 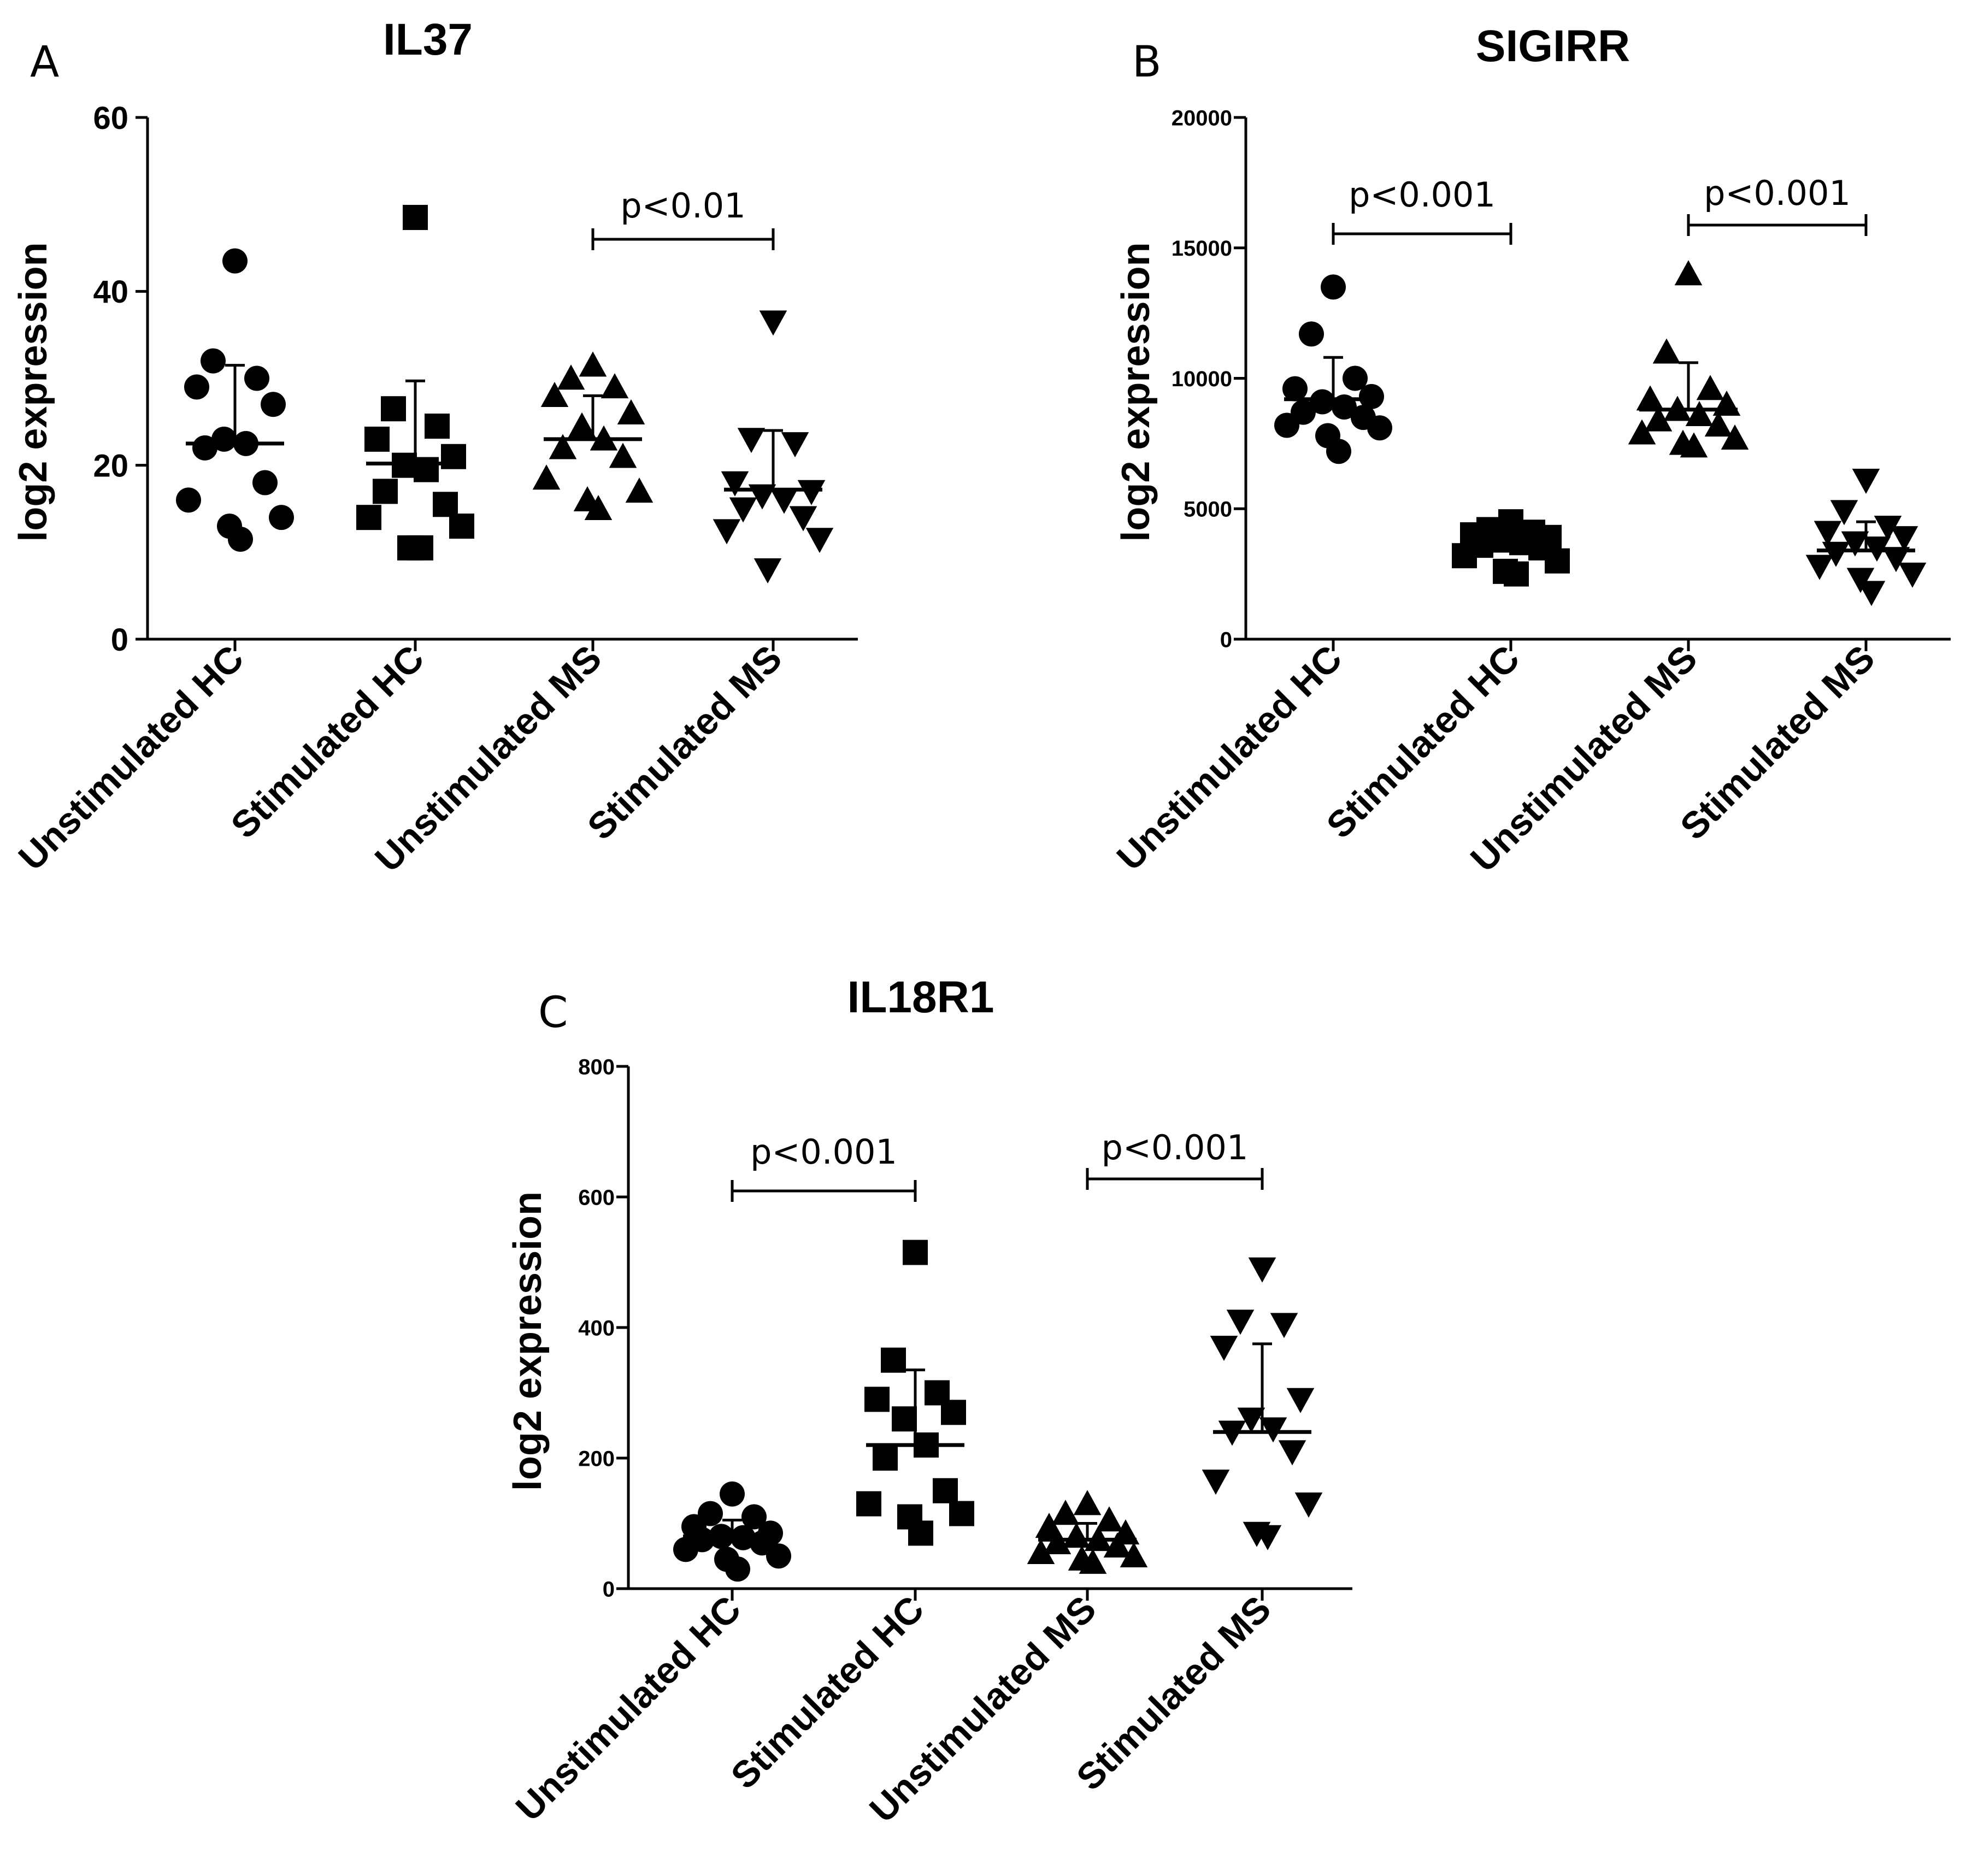 I want to click on x-tick-label: Stimulated HC, so click(x=327, y=742).